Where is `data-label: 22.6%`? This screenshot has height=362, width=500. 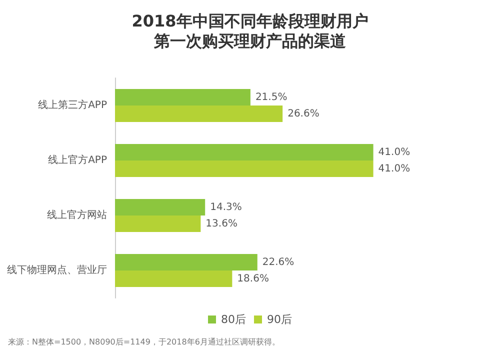
data-label: 22.6% is located at coordinates (278, 262).